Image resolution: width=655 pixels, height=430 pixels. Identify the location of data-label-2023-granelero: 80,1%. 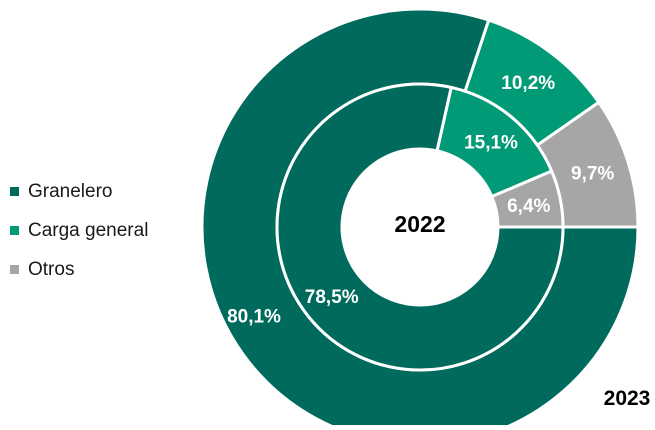
(254, 316).